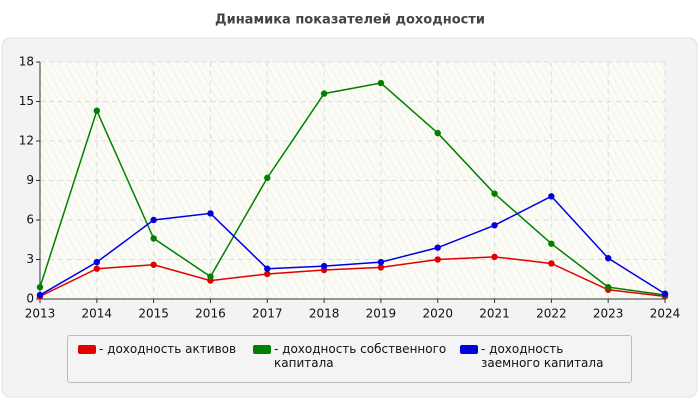  What do you see at coordinates (26, 141) in the screenshot?
I see `y-tick-label: 12` at bounding box center [26, 141].